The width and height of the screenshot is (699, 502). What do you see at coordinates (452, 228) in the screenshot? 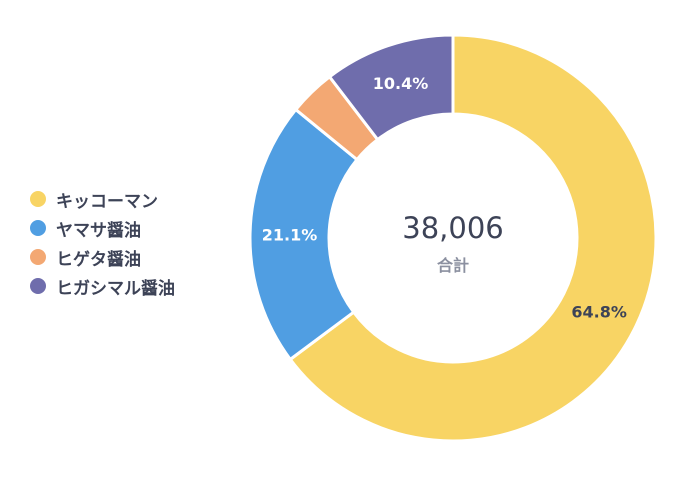
I see `center-total-value: 38,006` at bounding box center [452, 228].